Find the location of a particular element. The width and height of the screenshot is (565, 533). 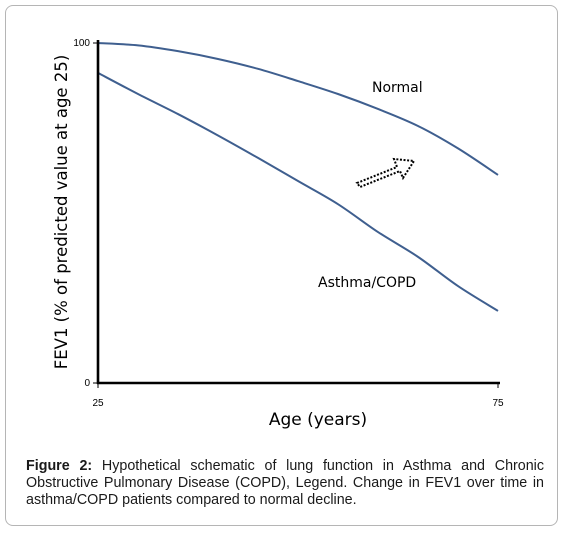

dotted-arrow-icon is located at coordinates (385, 173).